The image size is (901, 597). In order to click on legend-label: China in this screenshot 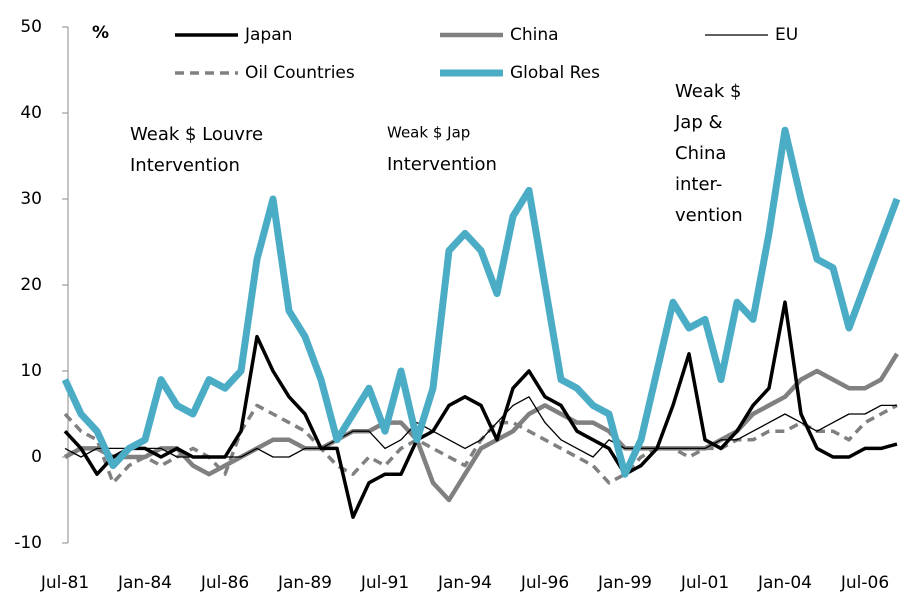, I will do `click(534, 35)`.